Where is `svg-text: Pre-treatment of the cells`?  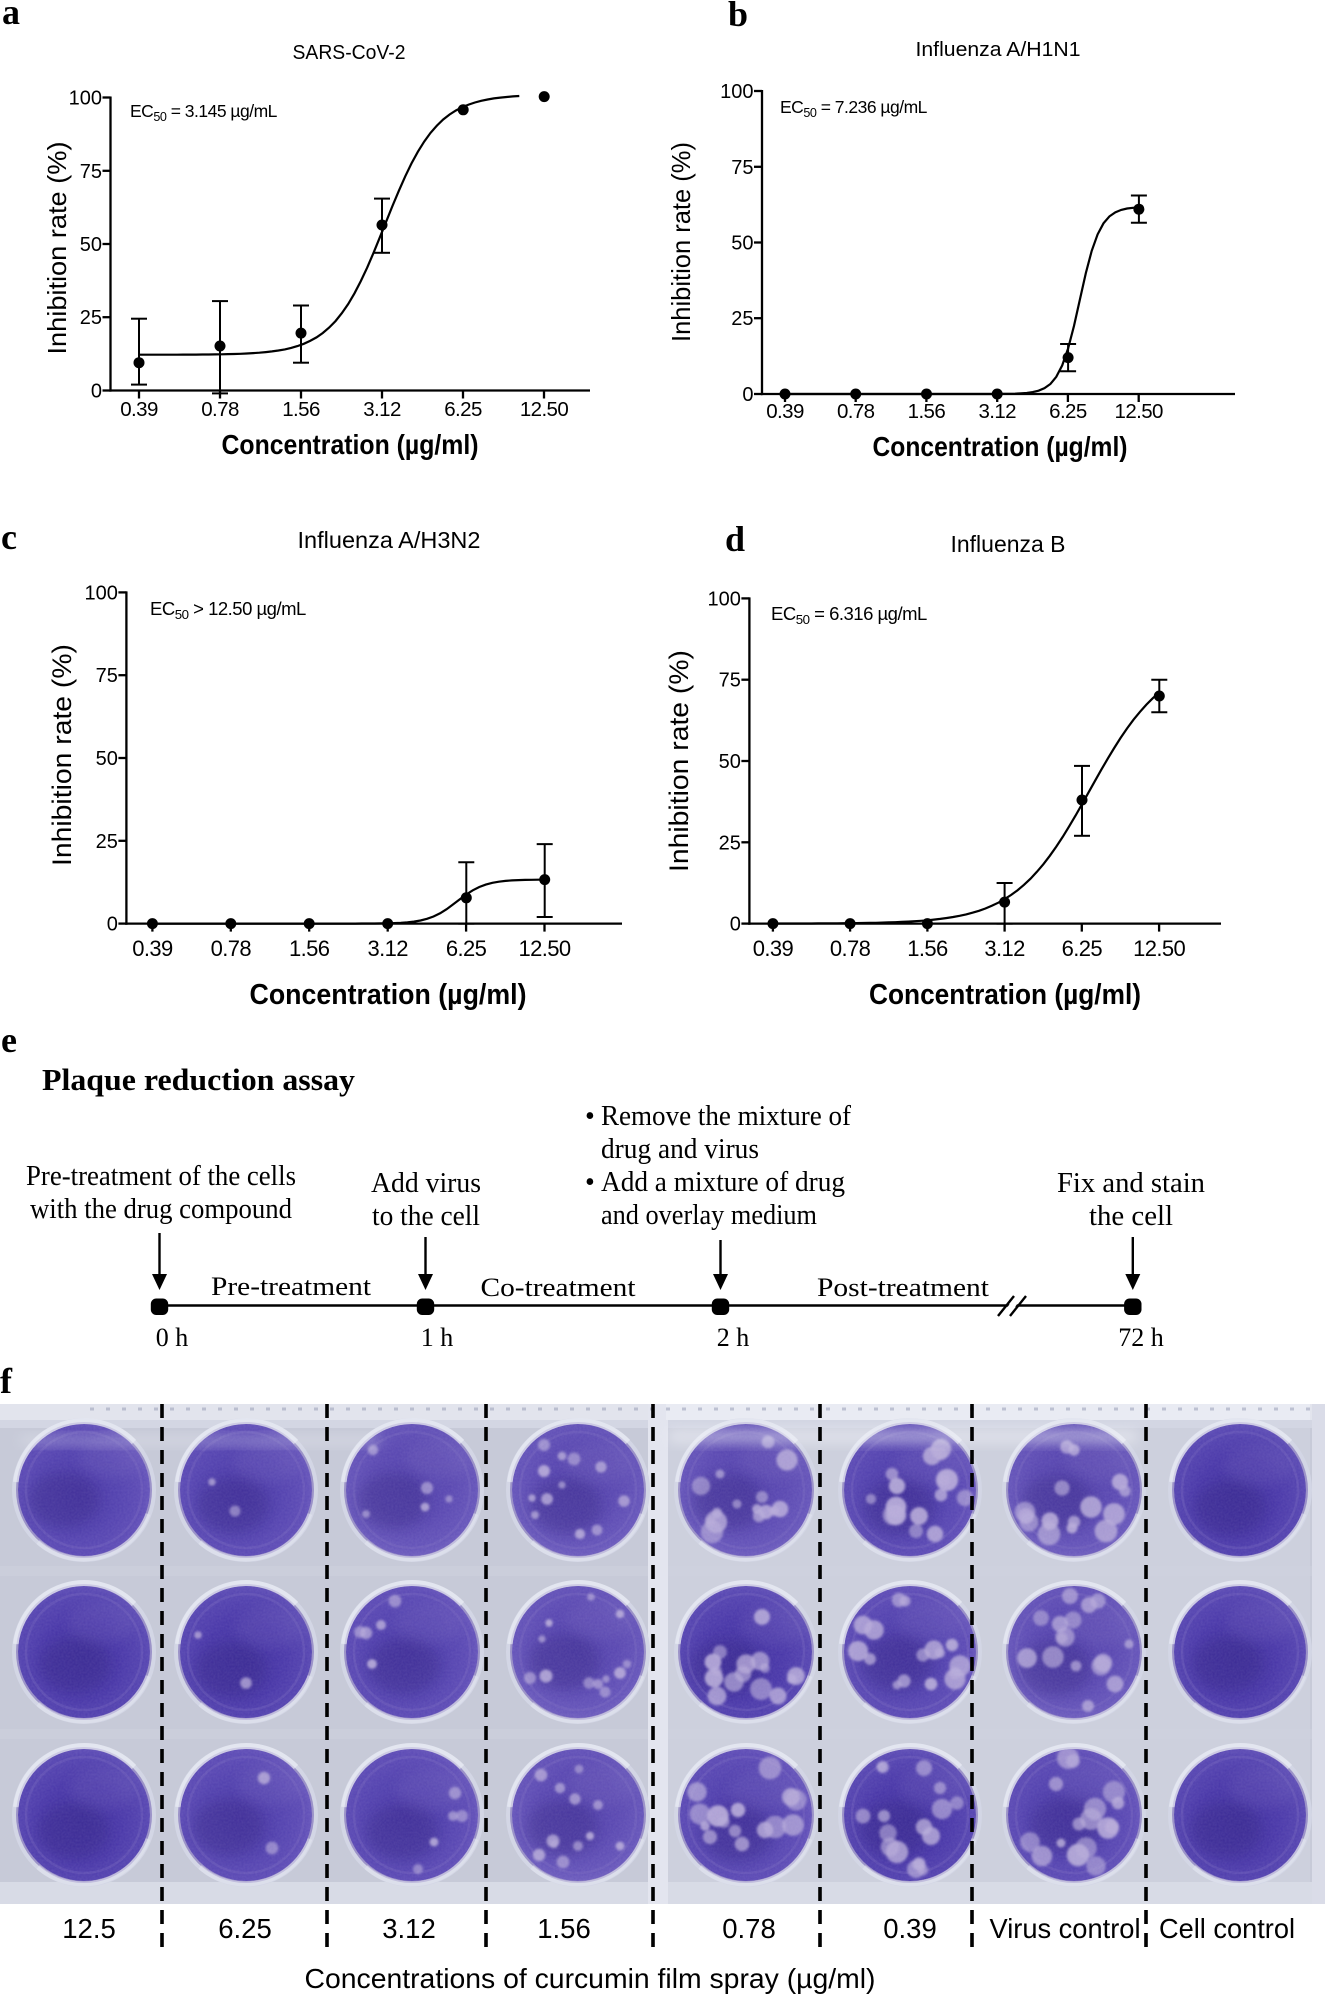 svg-text: Pre-treatment of the cells is located at coordinates (161, 1176).